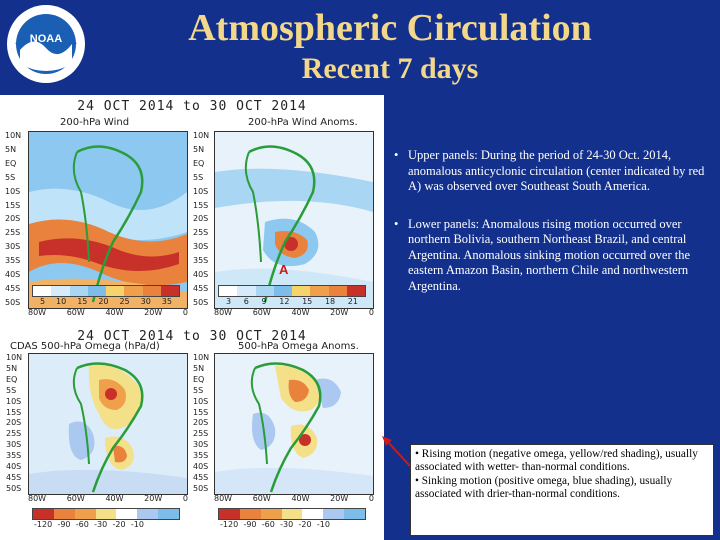 The width and height of the screenshot is (720, 540). I want to click on lower-left-omega-colorbar, so click(106, 514).